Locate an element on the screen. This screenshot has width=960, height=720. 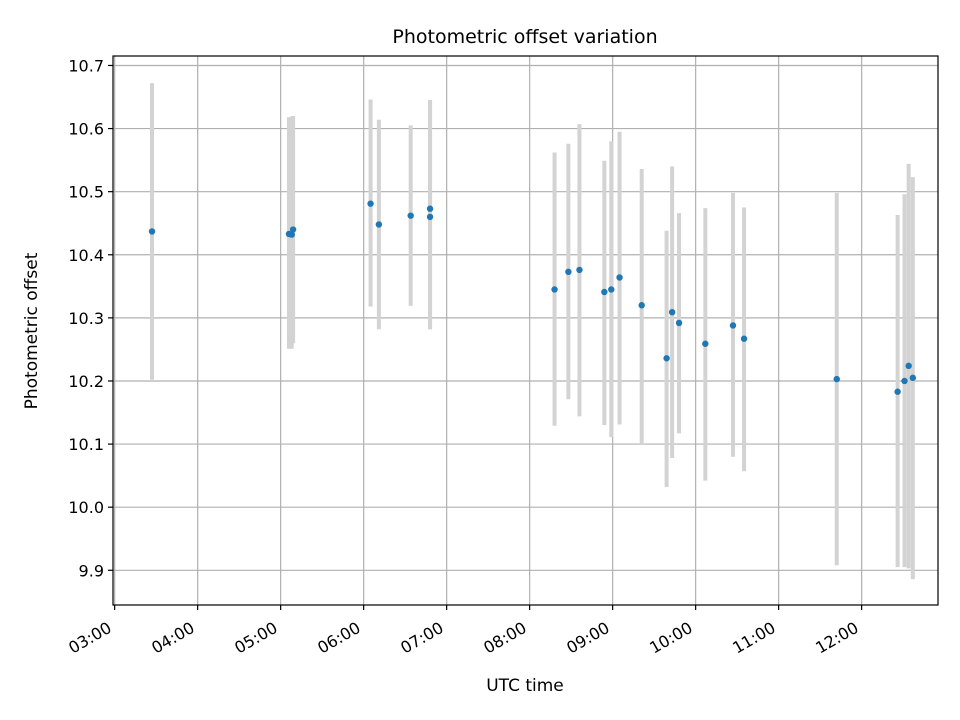
y-axis-ticks: 9.9 10.0 10.1 10.2 10.3 10.4 10.5 10.6 10.7 is located at coordinates (90, 318).